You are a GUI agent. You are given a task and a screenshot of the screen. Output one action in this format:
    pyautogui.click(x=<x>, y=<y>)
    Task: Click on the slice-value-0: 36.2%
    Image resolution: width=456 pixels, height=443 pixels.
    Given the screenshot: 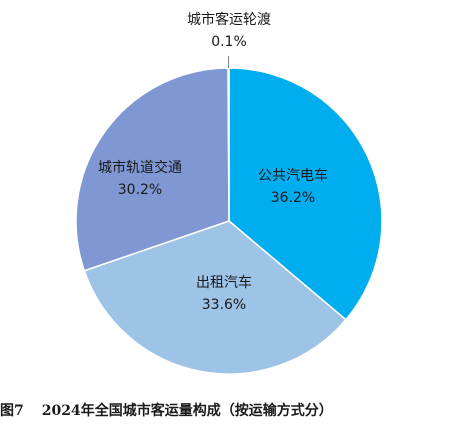 What is the action you would take?
    pyautogui.click(x=293, y=198)
    